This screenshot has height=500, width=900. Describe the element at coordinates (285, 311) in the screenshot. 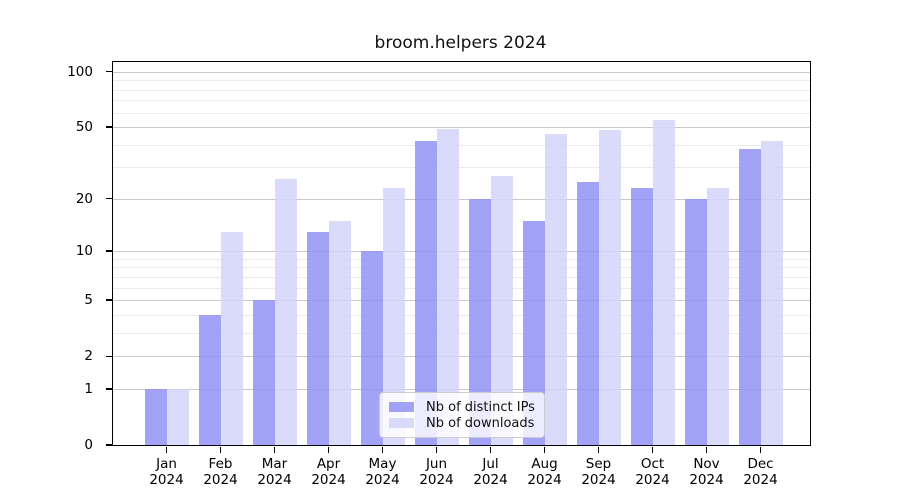

I see `bar-downloads-mar` at that location.